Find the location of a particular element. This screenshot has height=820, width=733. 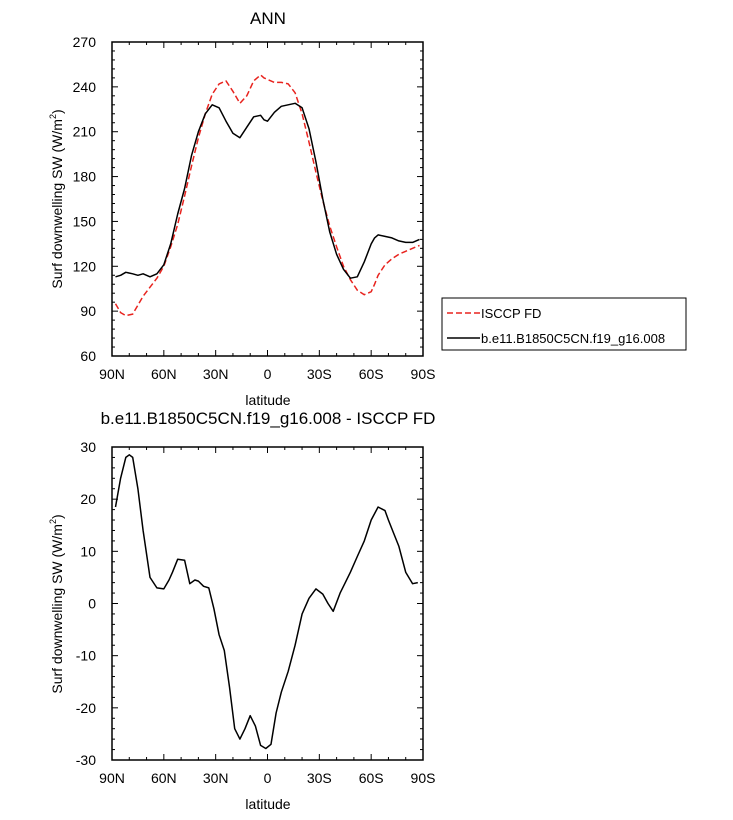

legend: ISCCP FD b.e11.B1850C5CN.f19_g16.008 is located at coordinates (564, 324).